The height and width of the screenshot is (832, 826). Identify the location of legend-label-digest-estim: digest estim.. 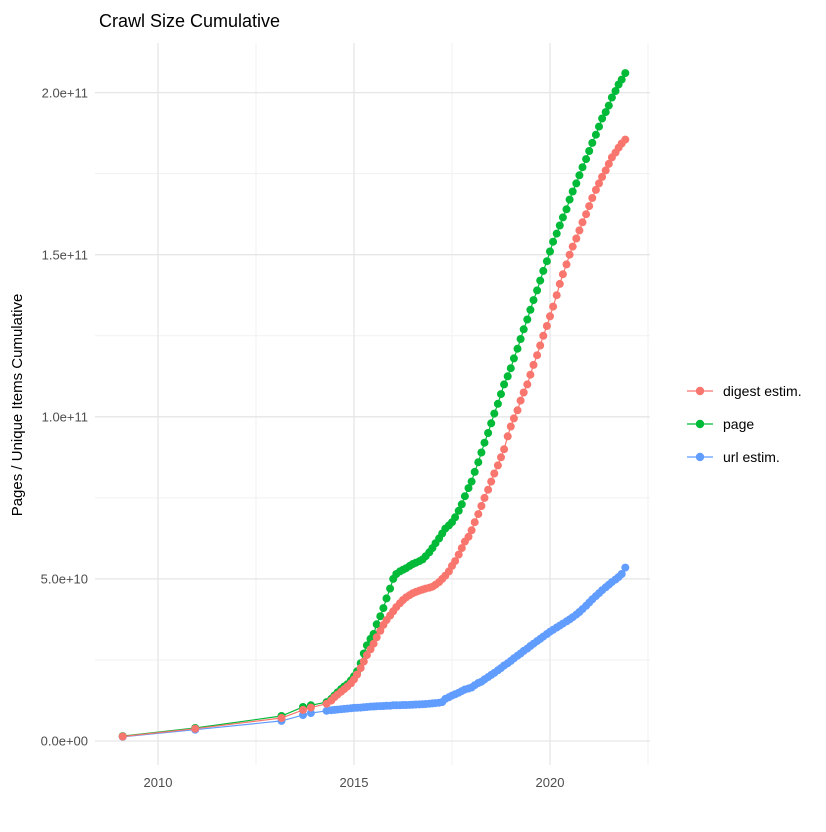
(762, 391).